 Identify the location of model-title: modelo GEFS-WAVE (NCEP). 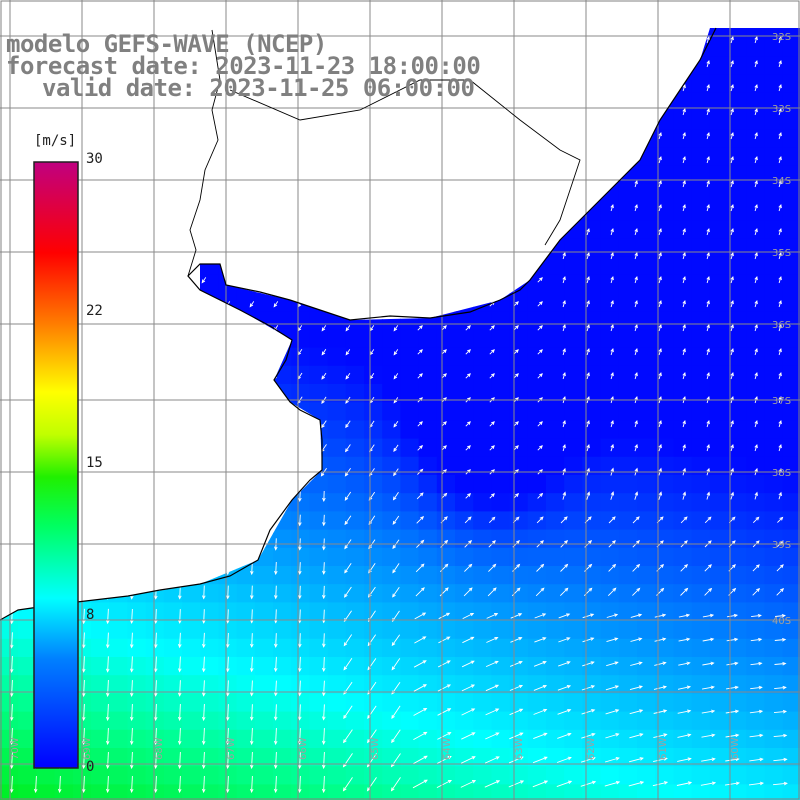
(166, 44).